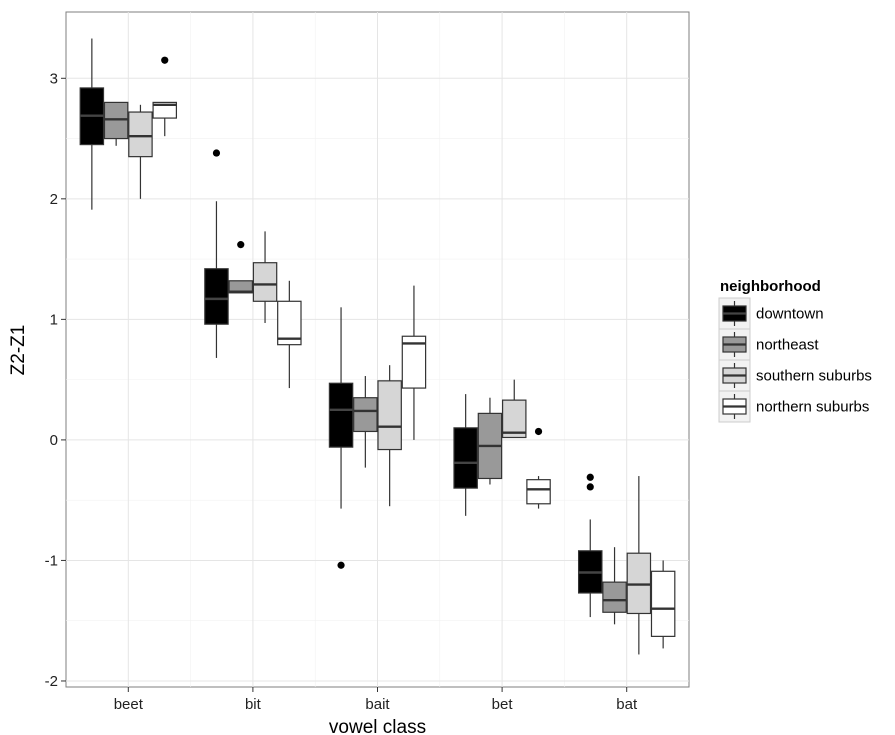 This screenshot has height=735, width=895. Describe the element at coordinates (770, 286) in the screenshot. I see `legend-title: neighborhood` at that location.